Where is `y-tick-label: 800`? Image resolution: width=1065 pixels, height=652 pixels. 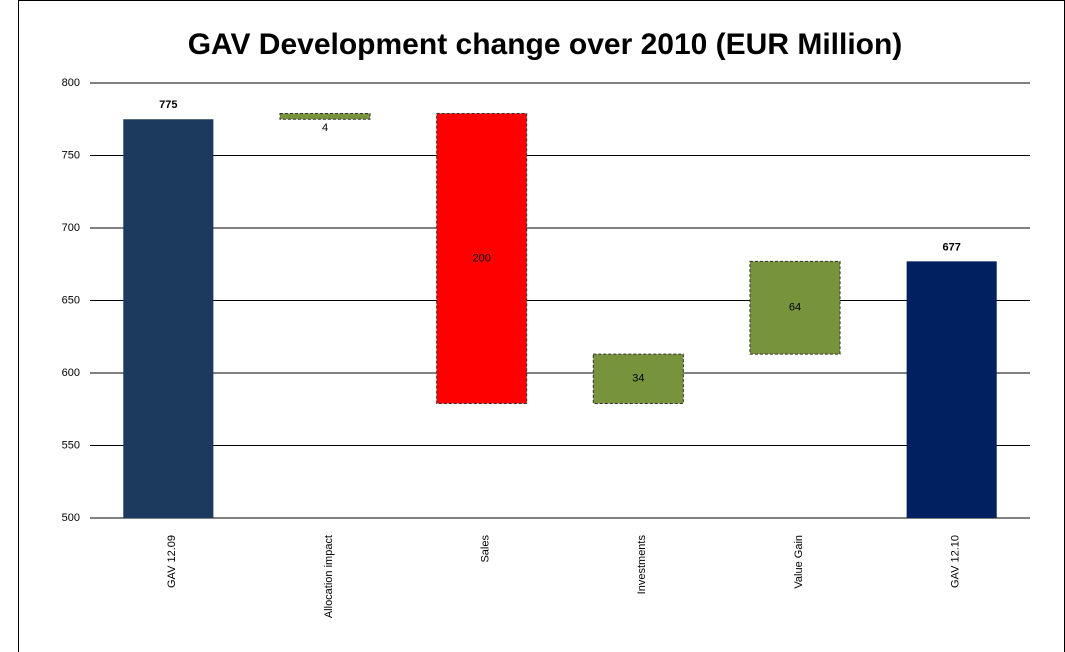 y-tick-label: 800 is located at coordinates (71, 83).